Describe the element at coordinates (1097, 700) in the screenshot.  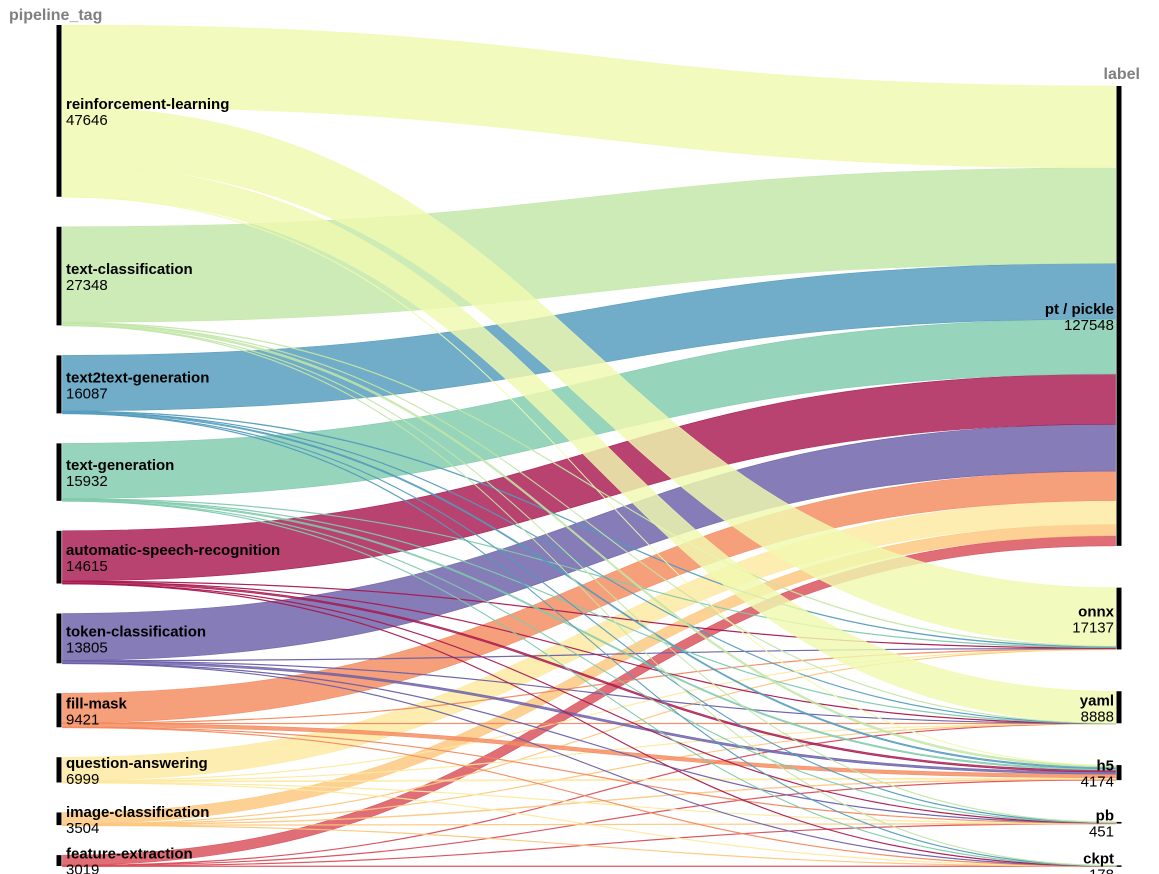
I see `category-label: yaml` at that location.